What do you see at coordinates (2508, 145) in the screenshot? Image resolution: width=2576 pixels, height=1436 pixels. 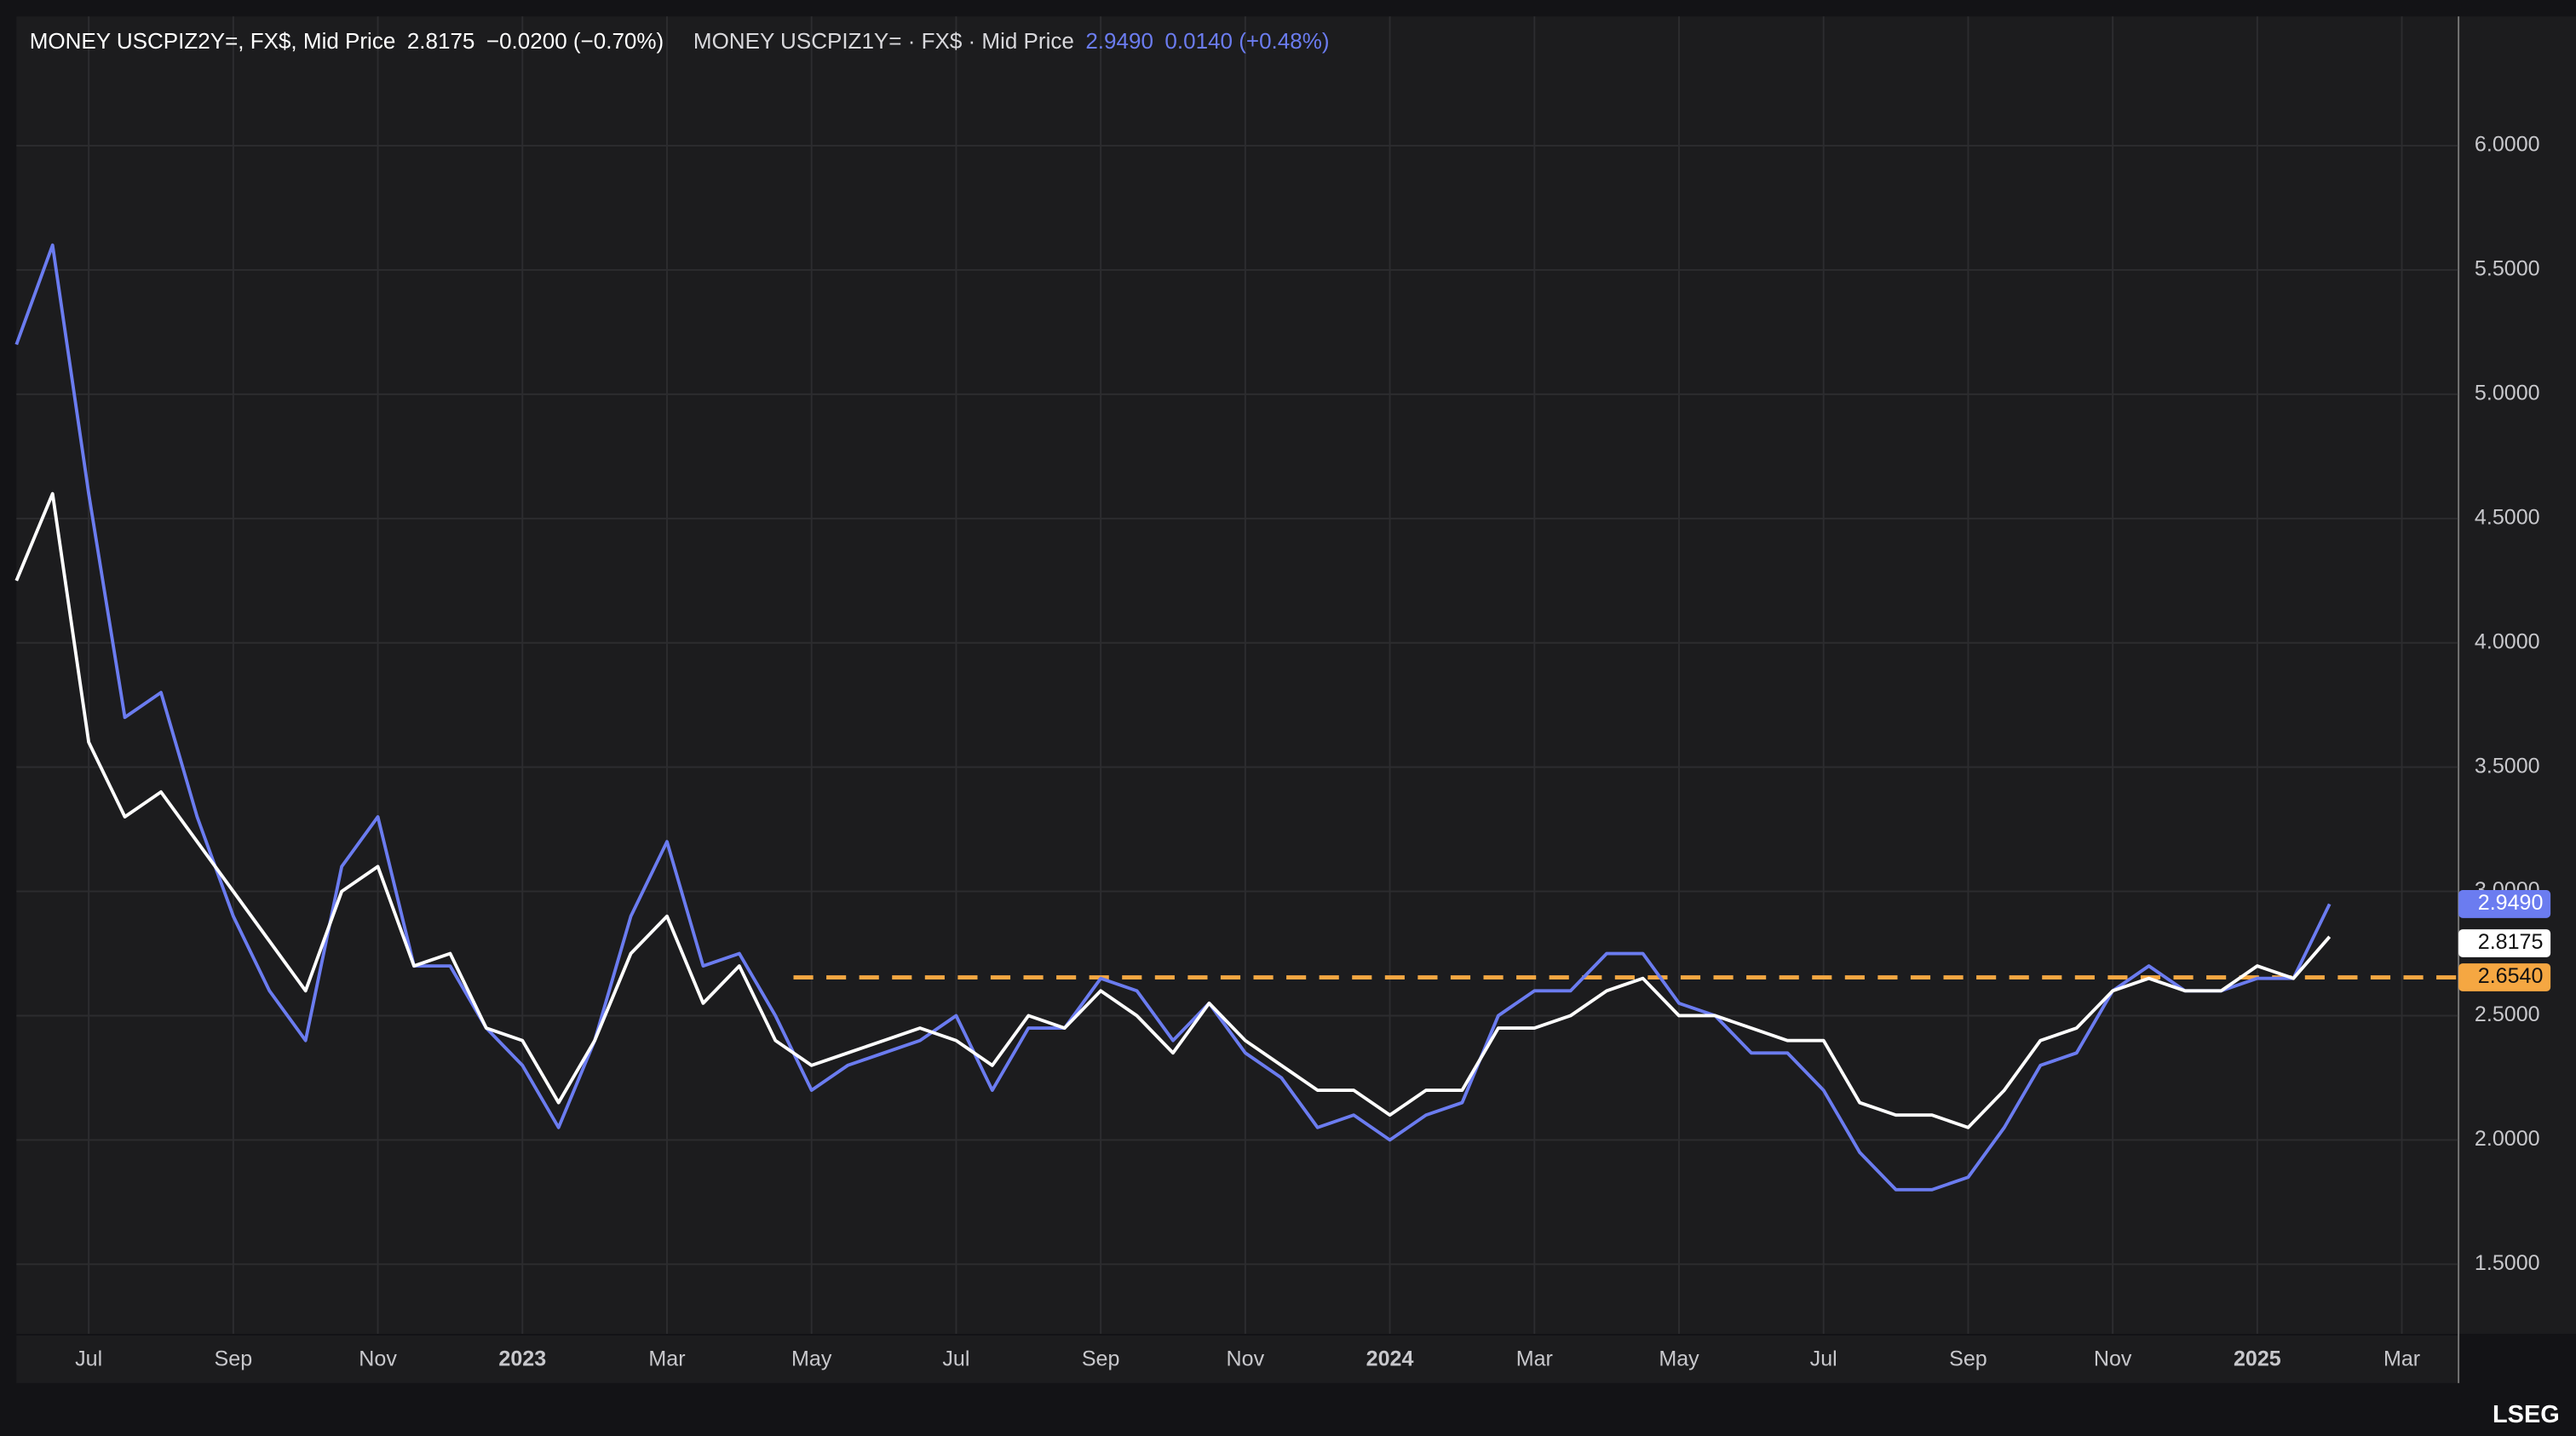 I see `y-tick-label: 6.0000` at bounding box center [2508, 145].